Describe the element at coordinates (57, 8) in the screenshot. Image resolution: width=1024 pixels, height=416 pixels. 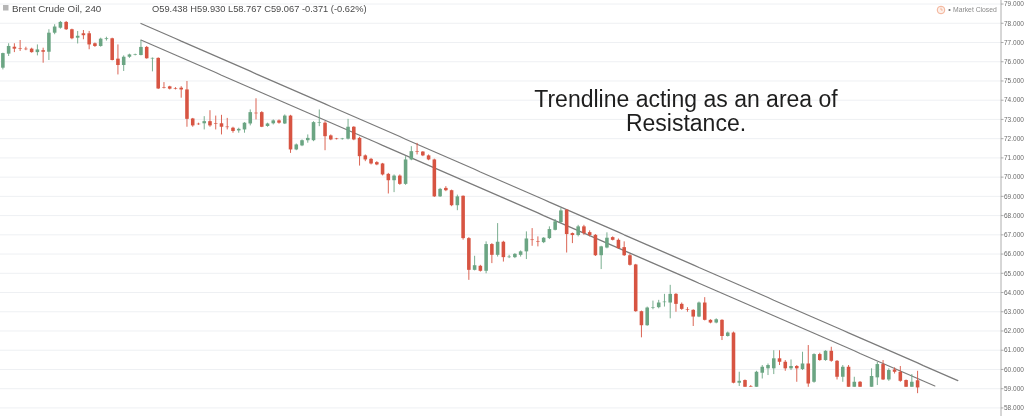
I see `chart-title: Brent Crude Oil, 240` at that location.